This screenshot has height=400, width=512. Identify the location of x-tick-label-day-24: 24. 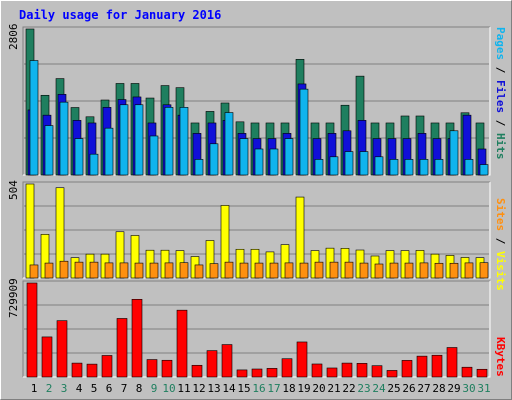
(379, 388).